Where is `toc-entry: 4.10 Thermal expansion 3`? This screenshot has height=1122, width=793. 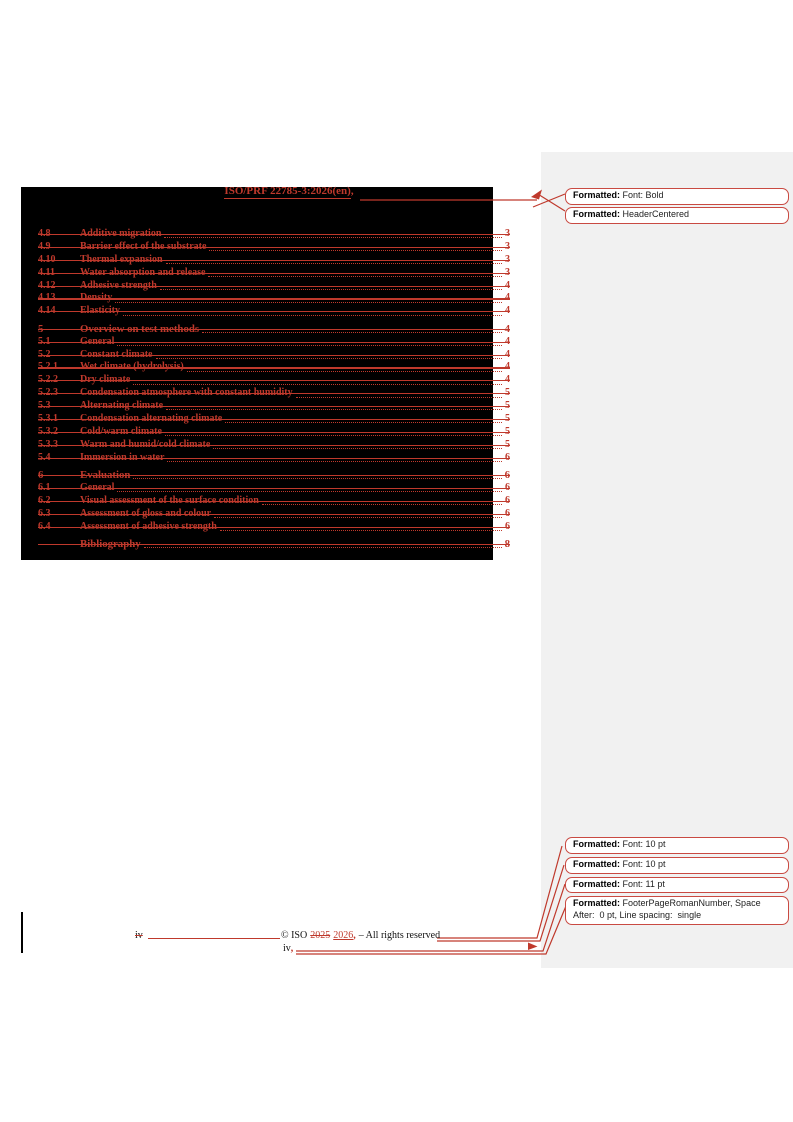 toc-entry: 4.10 Thermal expansion 3 is located at coordinates (274, 260).